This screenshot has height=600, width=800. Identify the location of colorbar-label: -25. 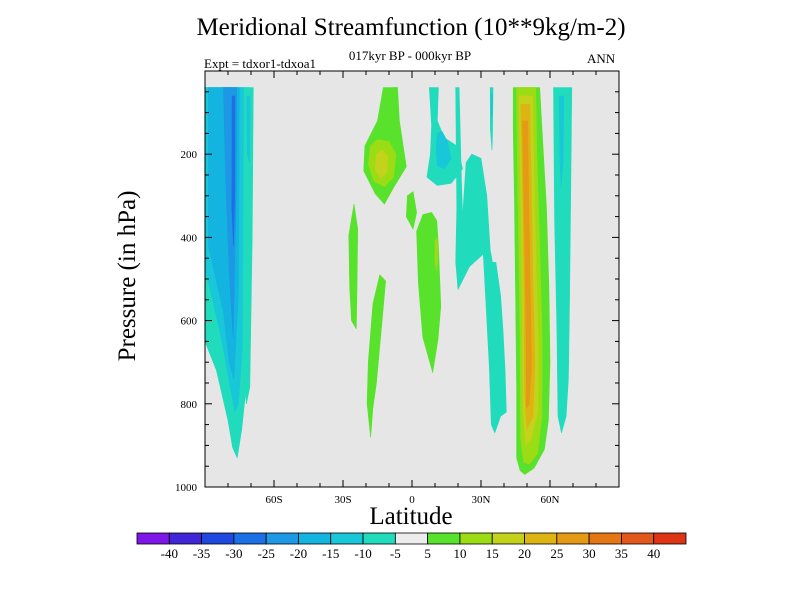
(266, 553).